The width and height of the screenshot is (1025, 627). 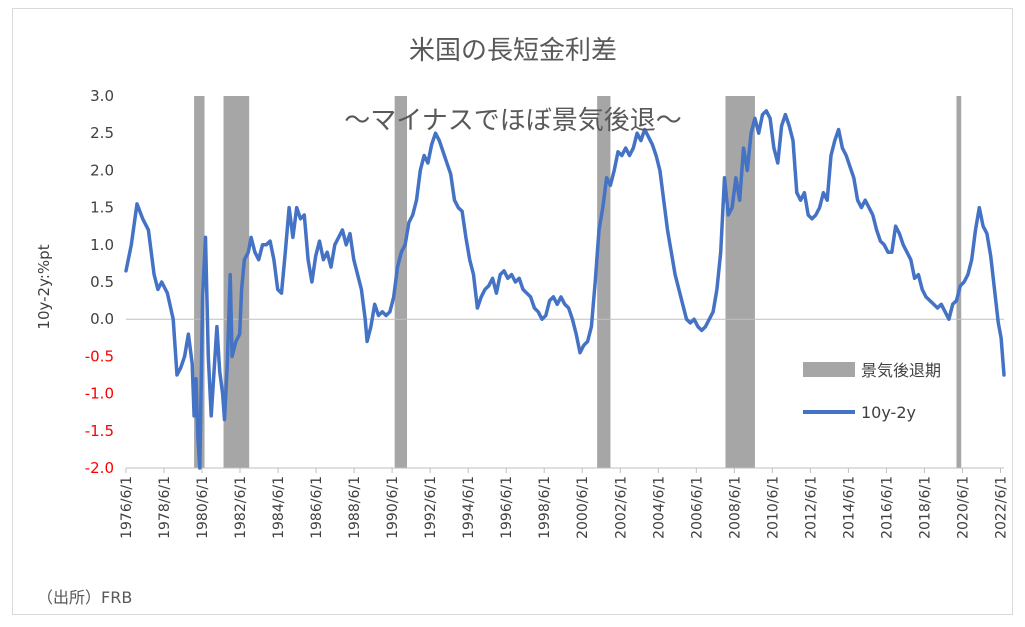 What do you see at coordinates (44, 286) in the screenshot?
I see `y-axis-label: 10y-2y:%pt` at bounding box center [44, 286].